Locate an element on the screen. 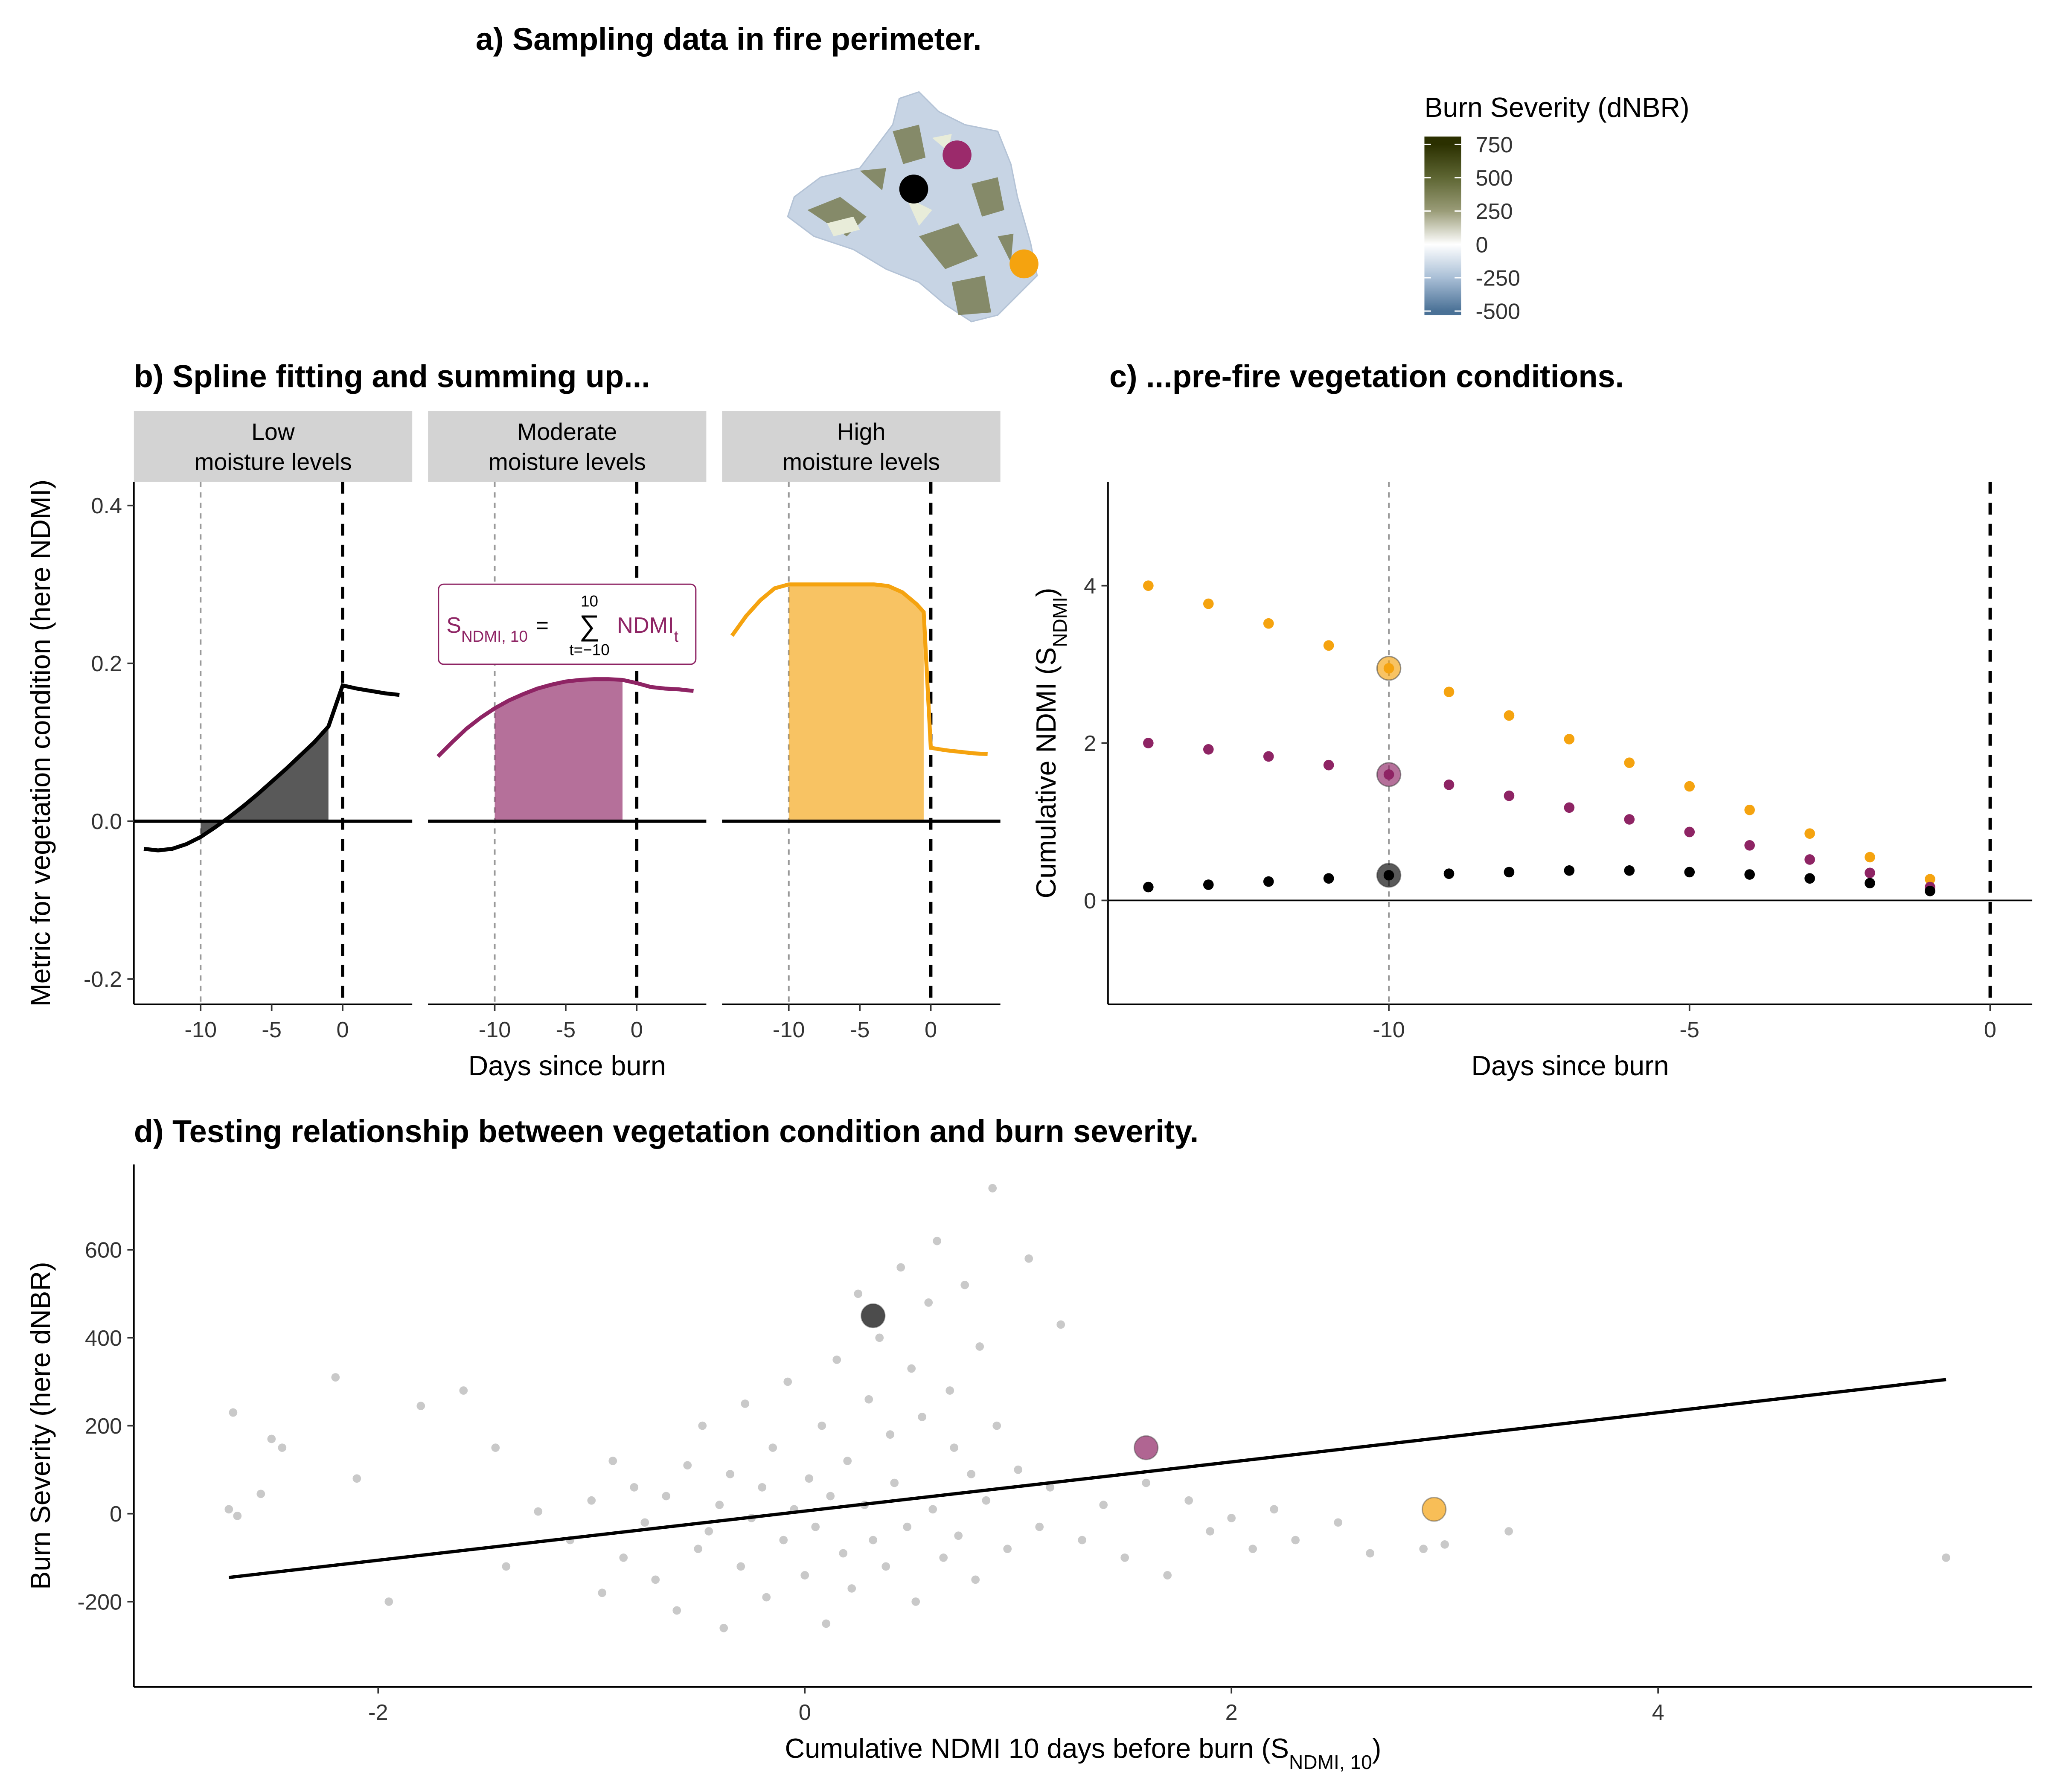  y-axis-title-part: ) is located at coordinates (1046, 592).